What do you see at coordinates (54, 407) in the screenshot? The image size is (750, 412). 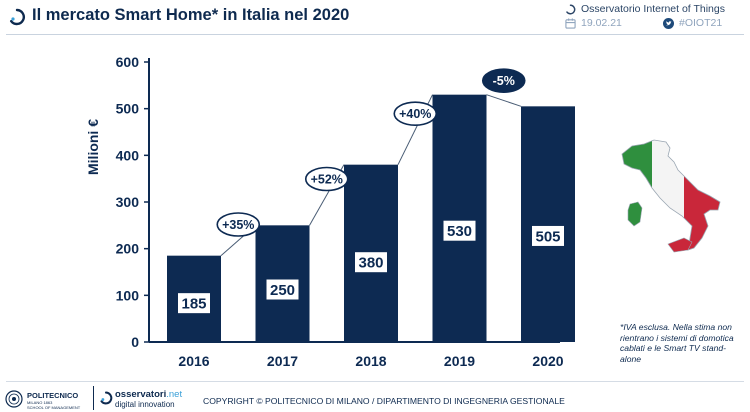 I see `polimi-school: SCHOOL OF MANAGEMENT` at bounding box center [54, 407].